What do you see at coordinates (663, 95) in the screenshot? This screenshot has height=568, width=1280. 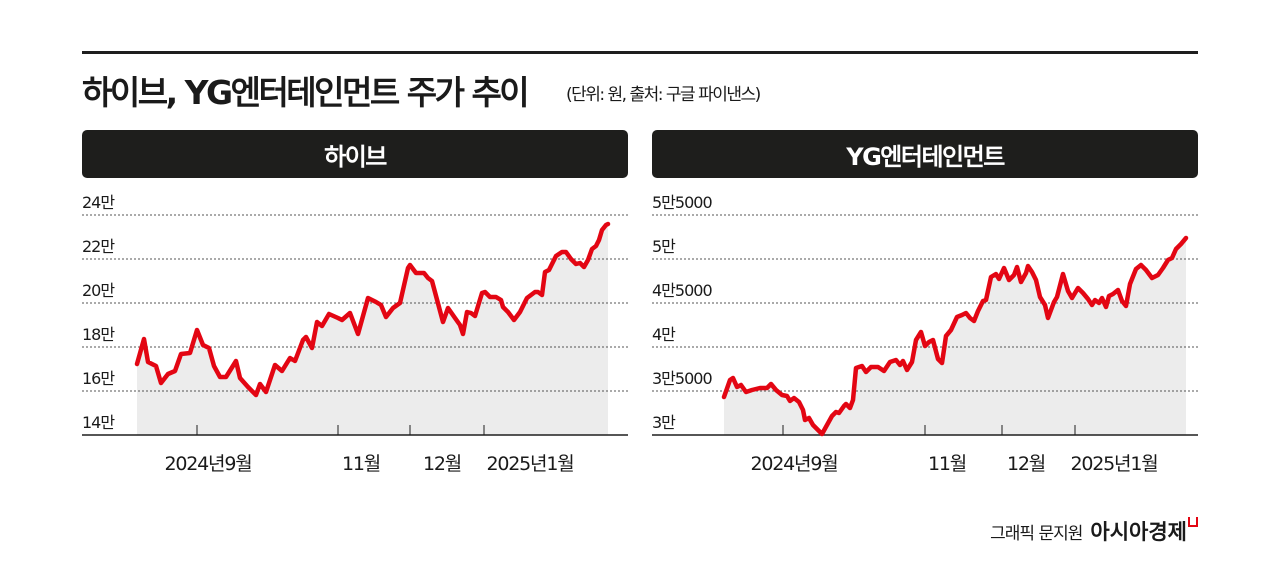 I see `page-subtitle: (단위: 원, 출처: 구글 파이낸스)` at bounding box center [663, 95].